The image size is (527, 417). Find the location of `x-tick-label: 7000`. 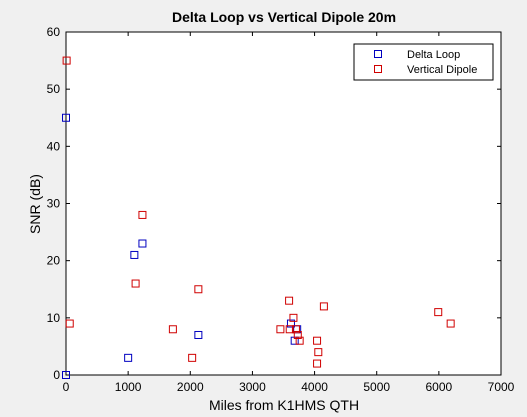

x-tick-label: 7000 is located at coordinates (501, 387).